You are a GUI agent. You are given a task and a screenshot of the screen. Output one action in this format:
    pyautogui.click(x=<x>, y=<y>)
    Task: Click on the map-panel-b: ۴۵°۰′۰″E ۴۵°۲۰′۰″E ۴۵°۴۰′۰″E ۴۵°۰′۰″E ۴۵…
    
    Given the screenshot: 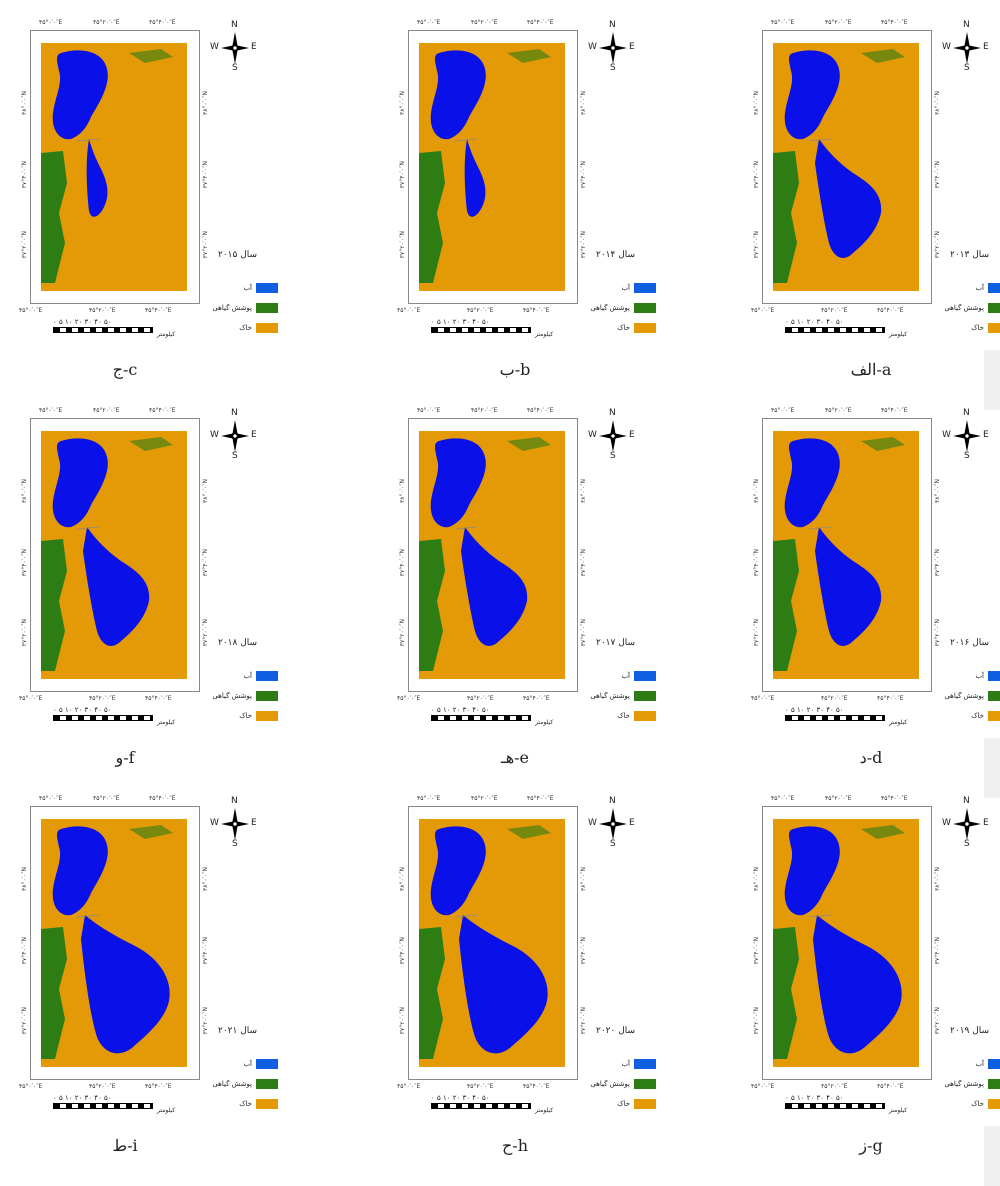 What is the action you would take?
    pyautogui.click(x=547, y=202)
    